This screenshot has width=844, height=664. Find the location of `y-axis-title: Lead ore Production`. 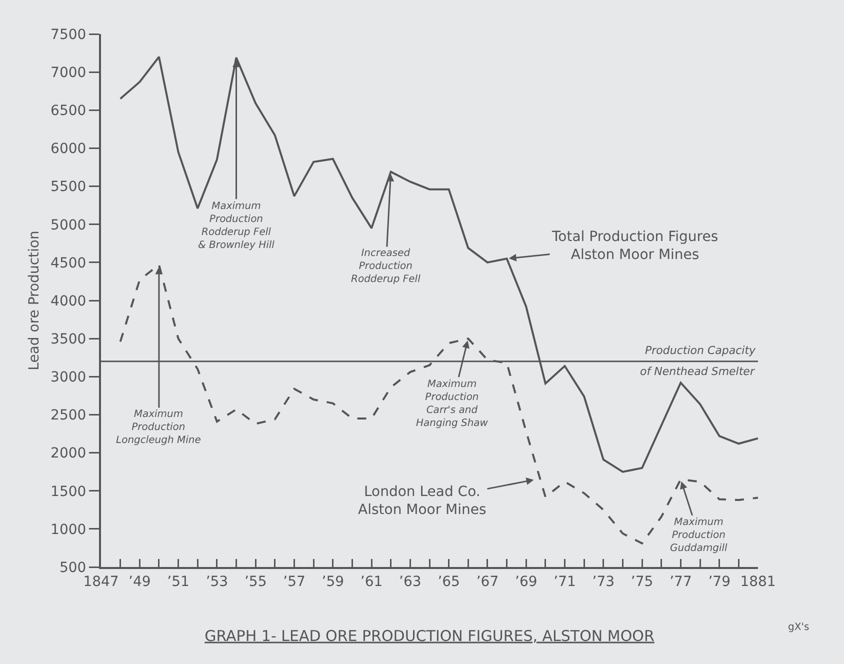

y-axis-title: Lead ore Production is located at coordinates (34, 300).